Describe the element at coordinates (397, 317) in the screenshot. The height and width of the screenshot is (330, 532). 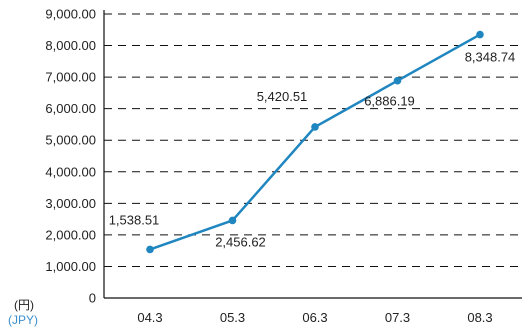
I see `x-tick-label: 07.3` at that location.